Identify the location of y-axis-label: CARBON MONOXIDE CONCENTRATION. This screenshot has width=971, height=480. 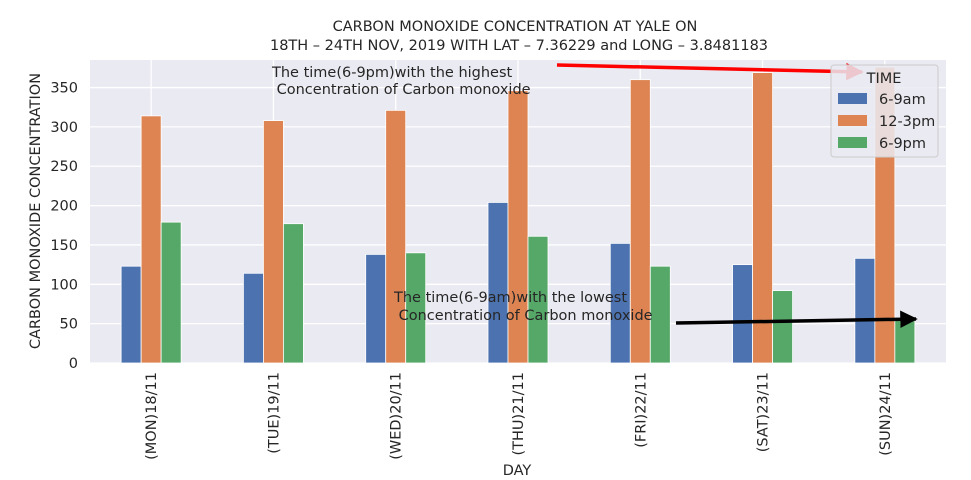
(36, 211).